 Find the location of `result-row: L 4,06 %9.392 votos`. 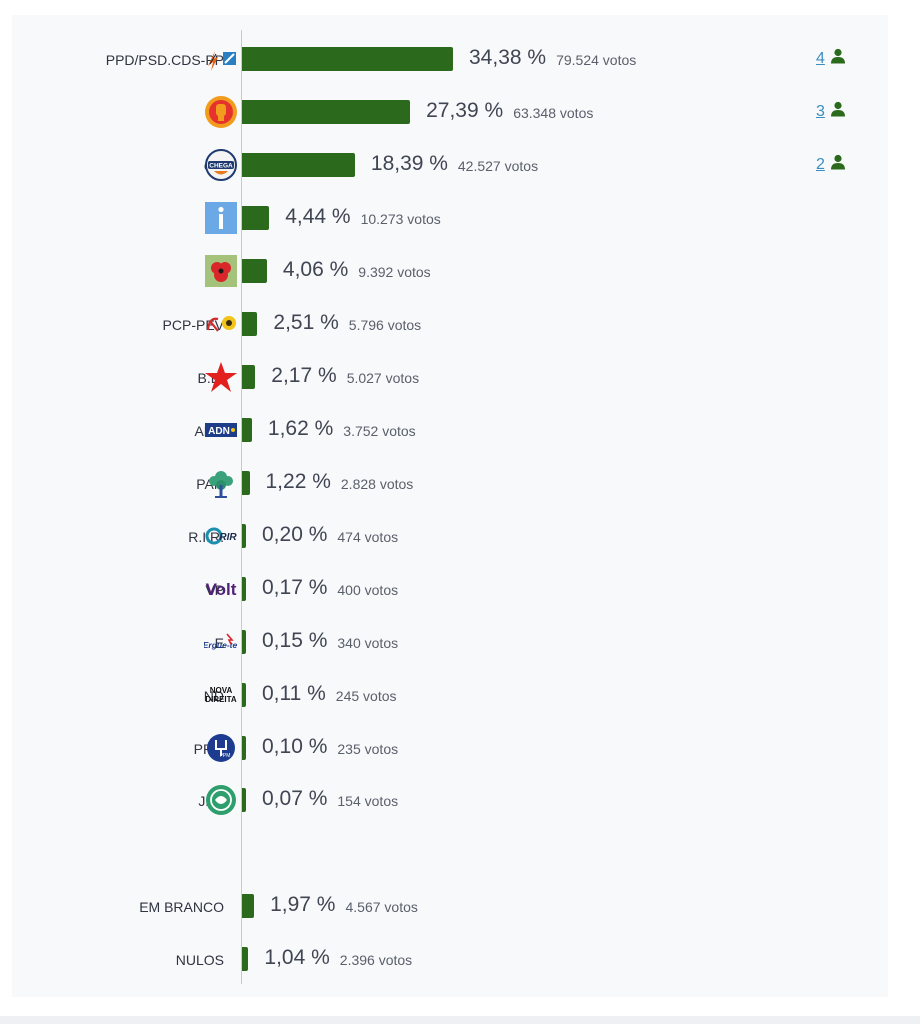

result-row: L 4,06 %9.392 votos is located at coordinates (460, 272).